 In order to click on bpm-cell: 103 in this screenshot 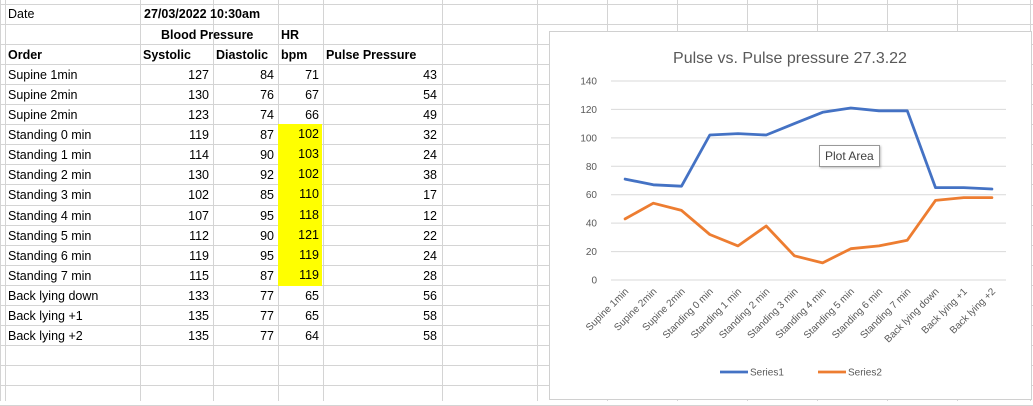, I will do `click(300, 154)`.